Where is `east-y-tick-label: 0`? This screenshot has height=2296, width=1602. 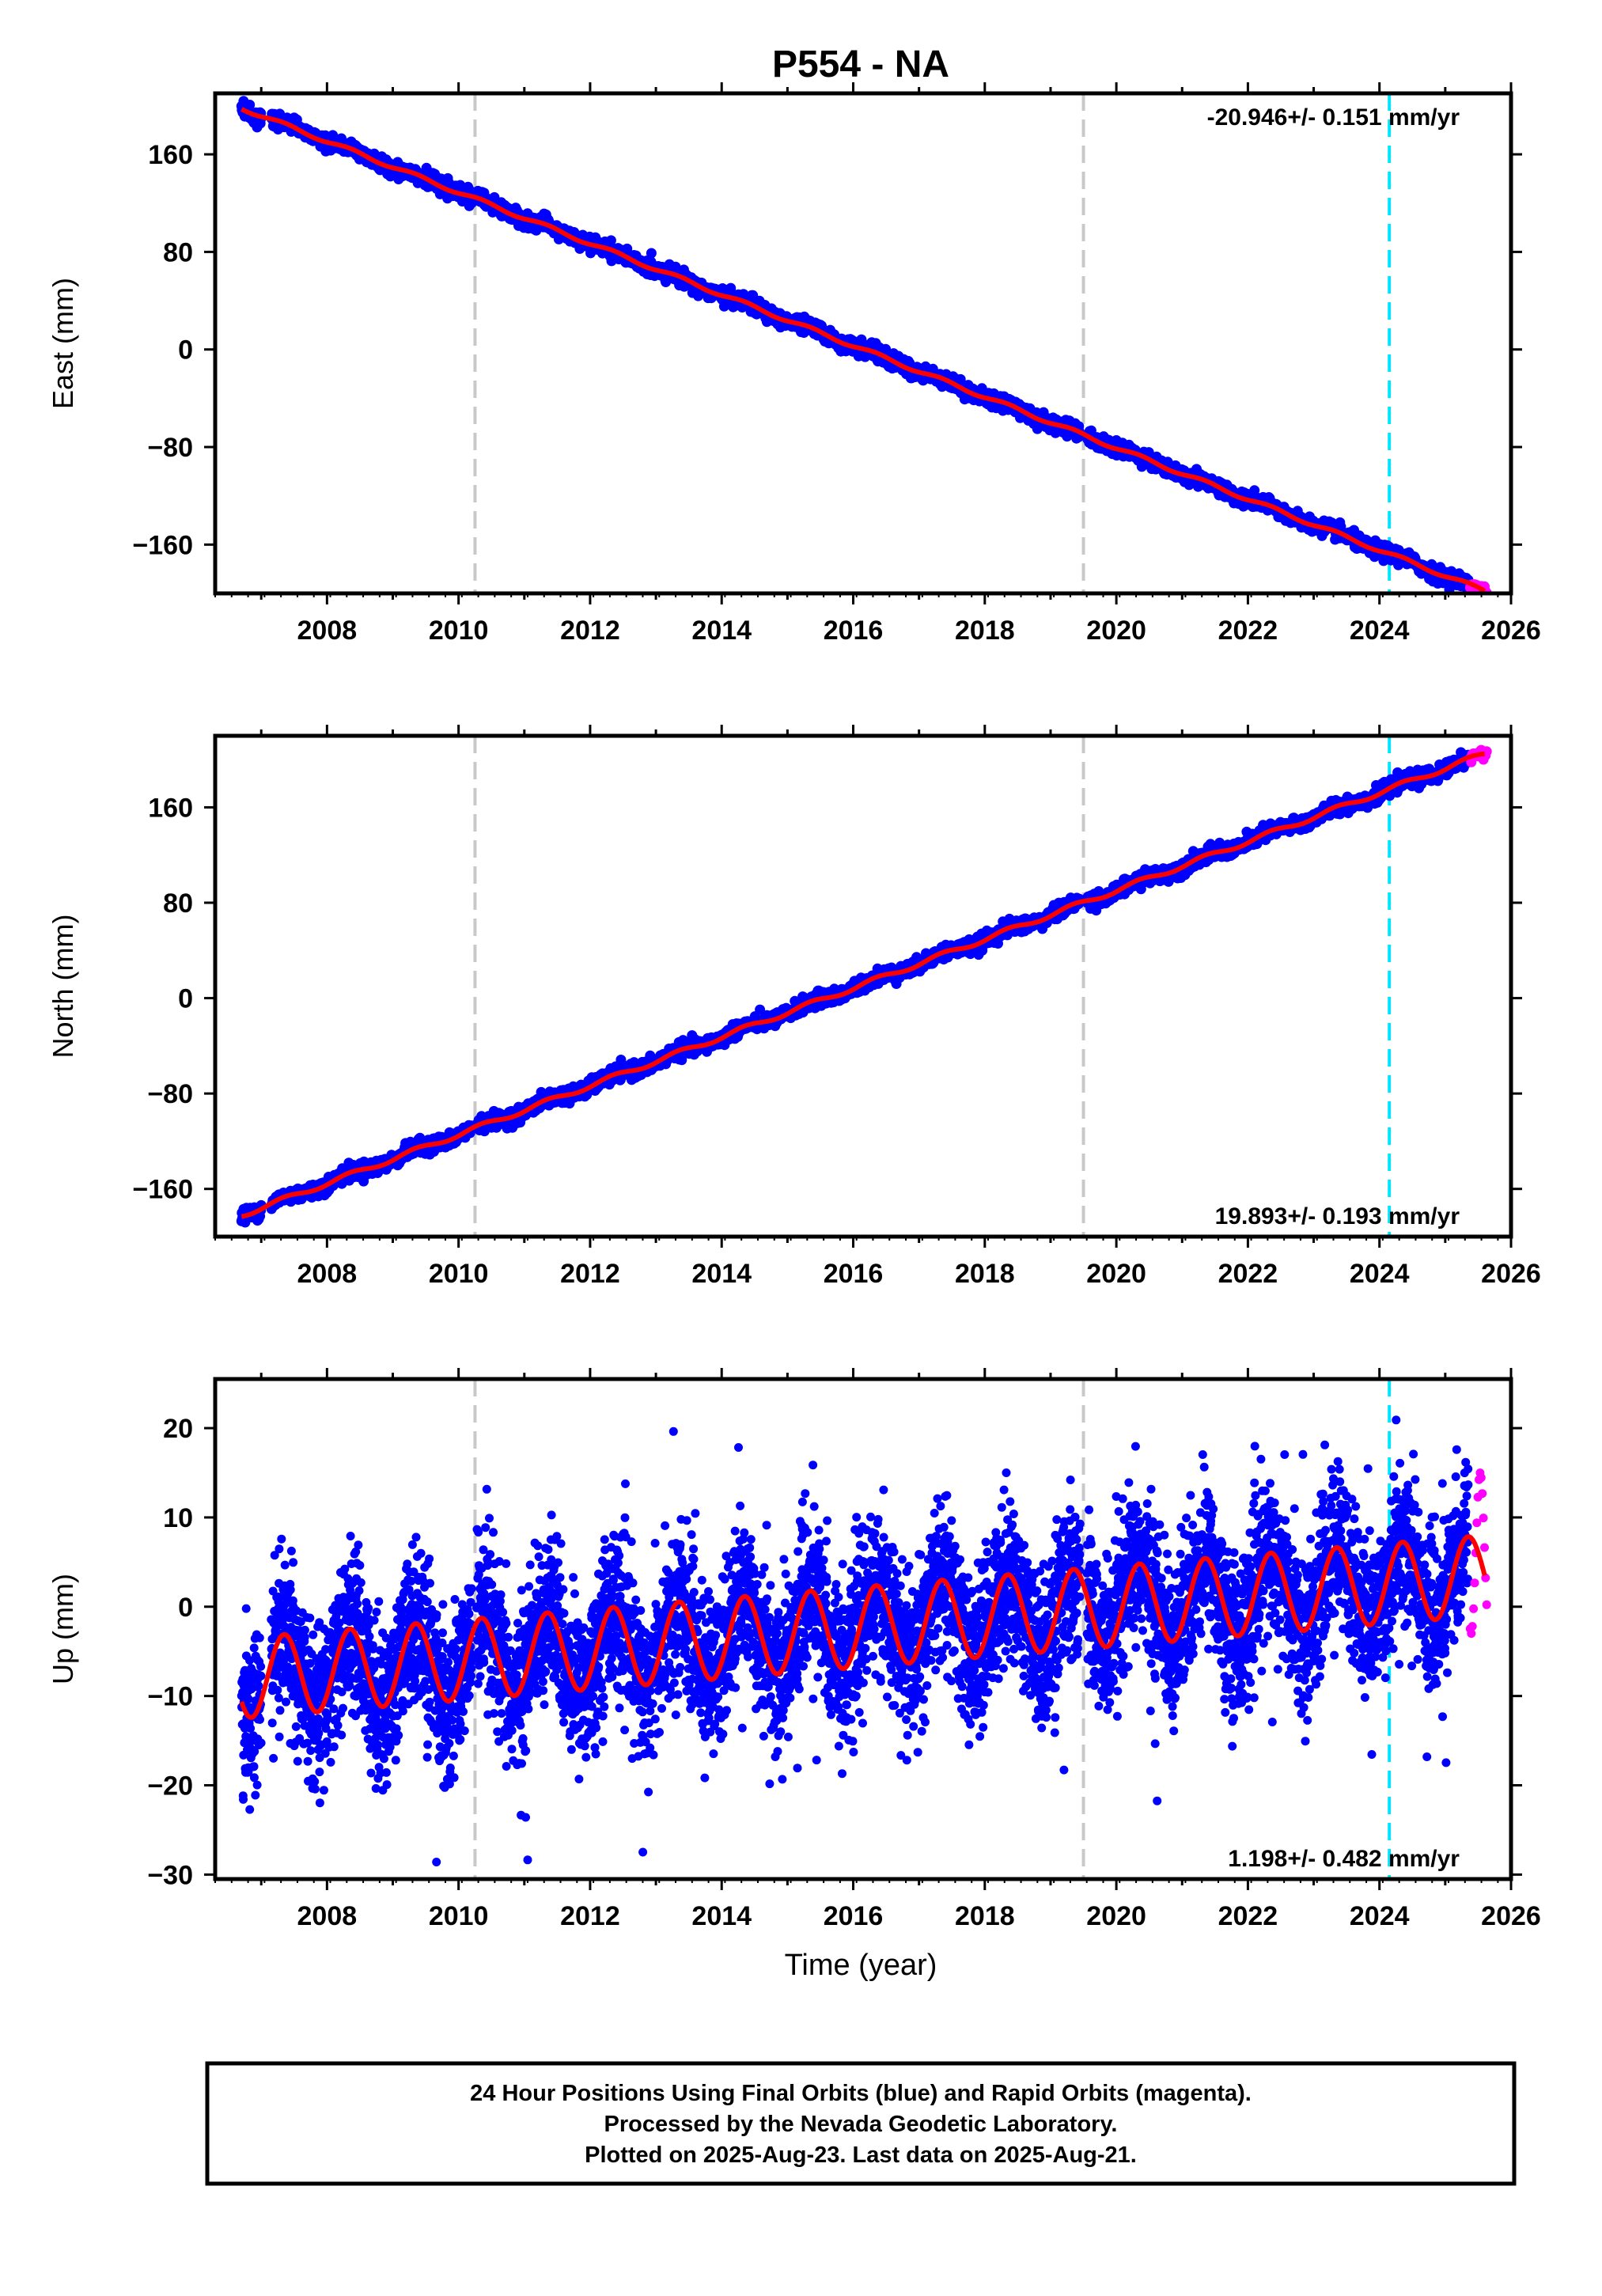 east-y-tick-label: 0 is located at coordinates (185, 350).